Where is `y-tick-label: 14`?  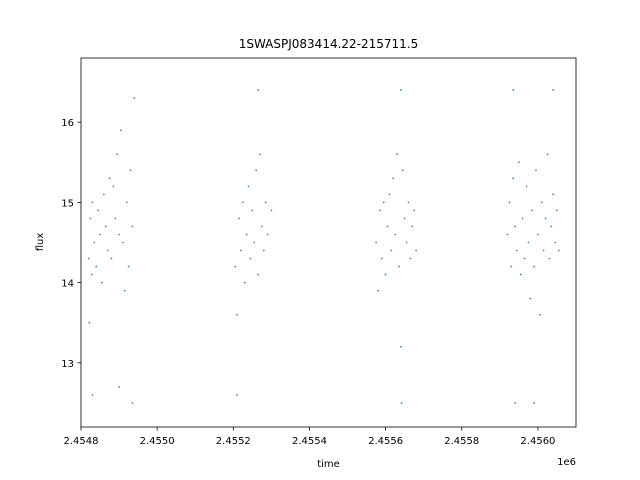
y-tick-label: 14 is located at coordinates (67, 284).